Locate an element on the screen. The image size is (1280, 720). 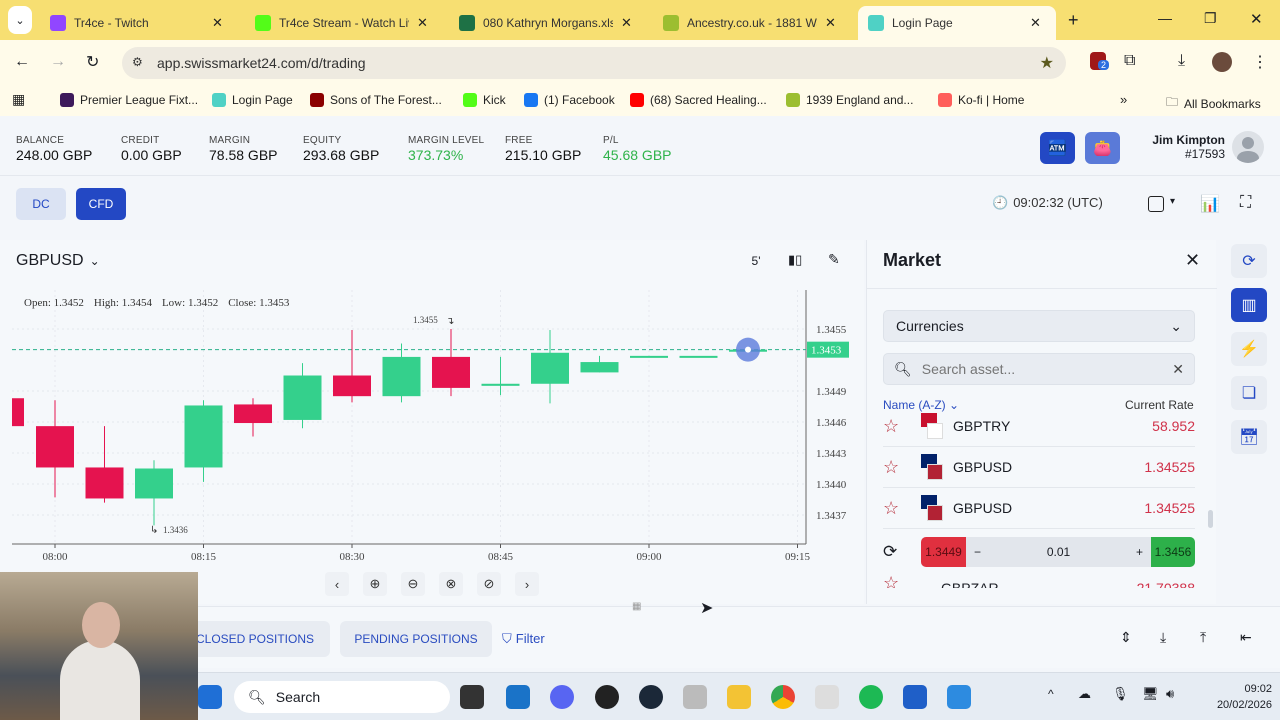
user-avatar is located at coordinates (1248, 147).